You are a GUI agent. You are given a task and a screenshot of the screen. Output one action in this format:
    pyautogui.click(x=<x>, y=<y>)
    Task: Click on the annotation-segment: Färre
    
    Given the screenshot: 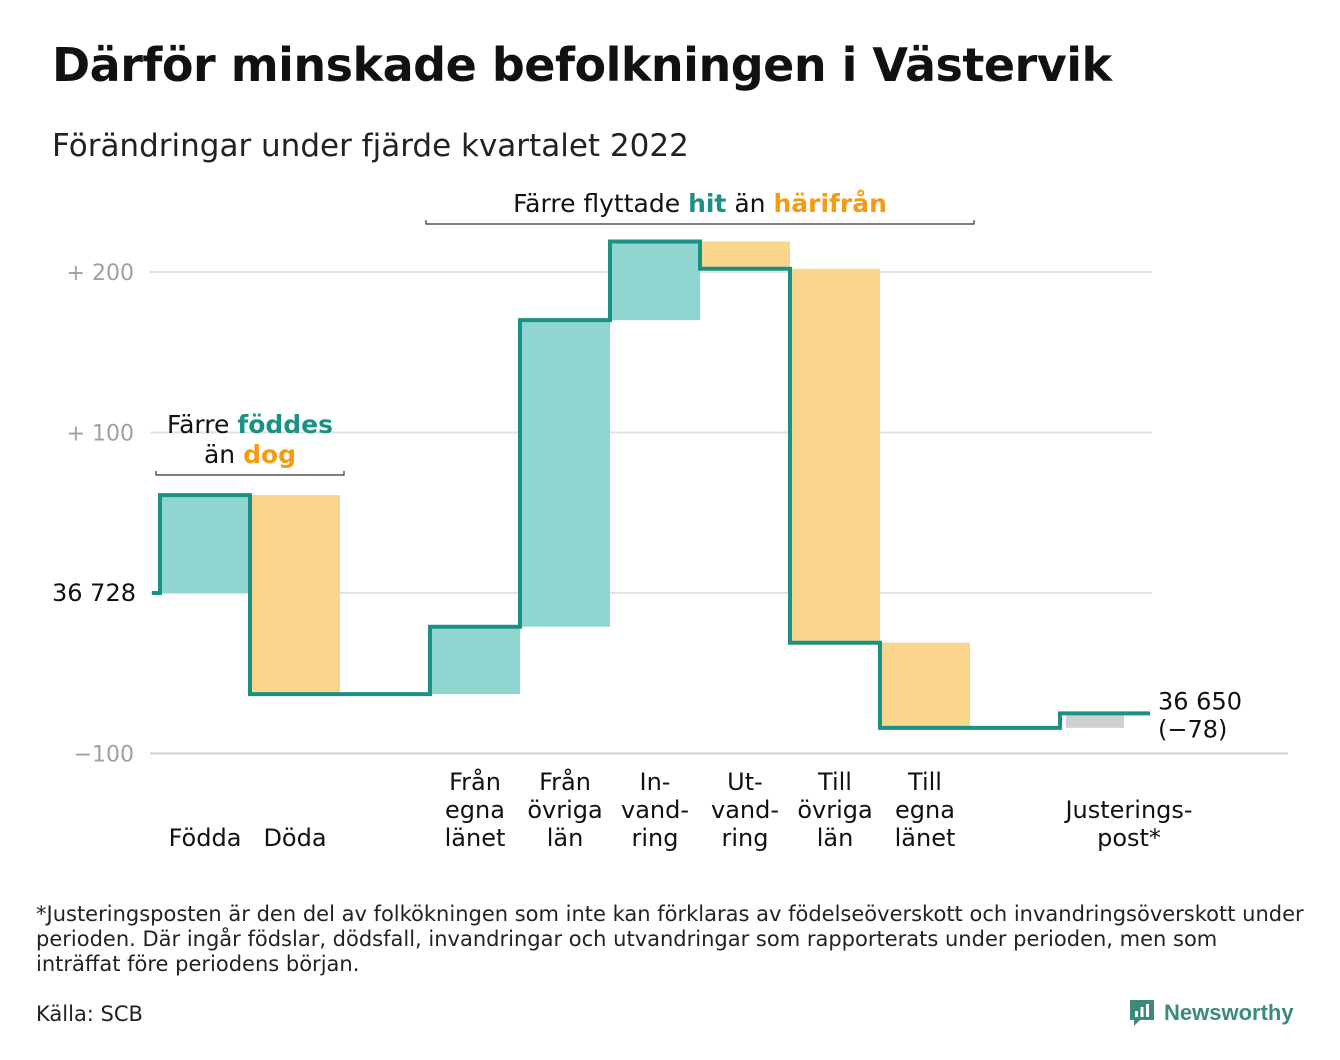 What is the action you would take?
    pyautogui.click(x=202, y=424)
    